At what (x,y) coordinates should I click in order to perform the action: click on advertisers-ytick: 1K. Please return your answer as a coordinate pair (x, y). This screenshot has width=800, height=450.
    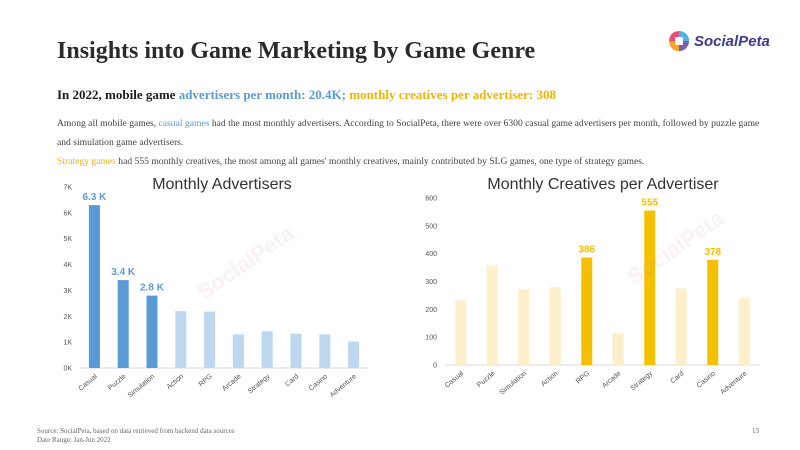
    Looking at the image, I should click on (67, 343).